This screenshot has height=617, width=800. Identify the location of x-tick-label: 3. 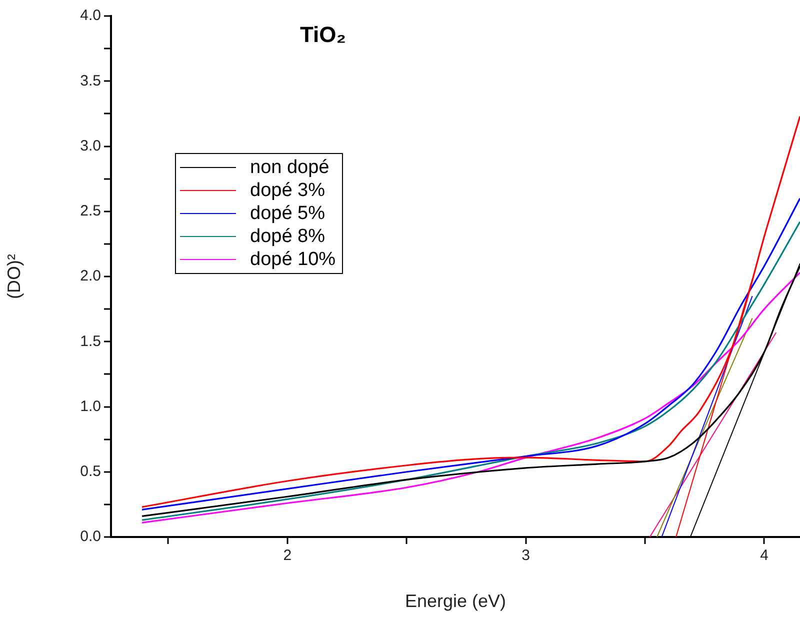
(526, 555).